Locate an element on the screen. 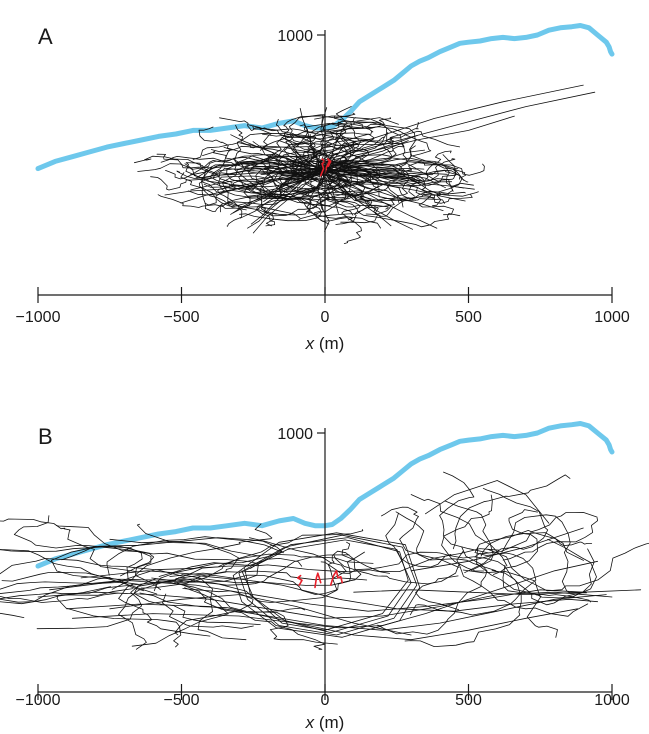 The height and width of the screenshot is (734, 649). panel-label: A is located at coordinates (45, 36).